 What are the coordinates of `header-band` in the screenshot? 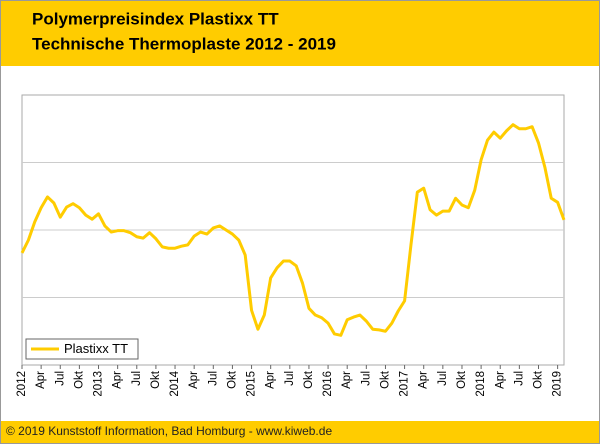 It's located at (300, 33).